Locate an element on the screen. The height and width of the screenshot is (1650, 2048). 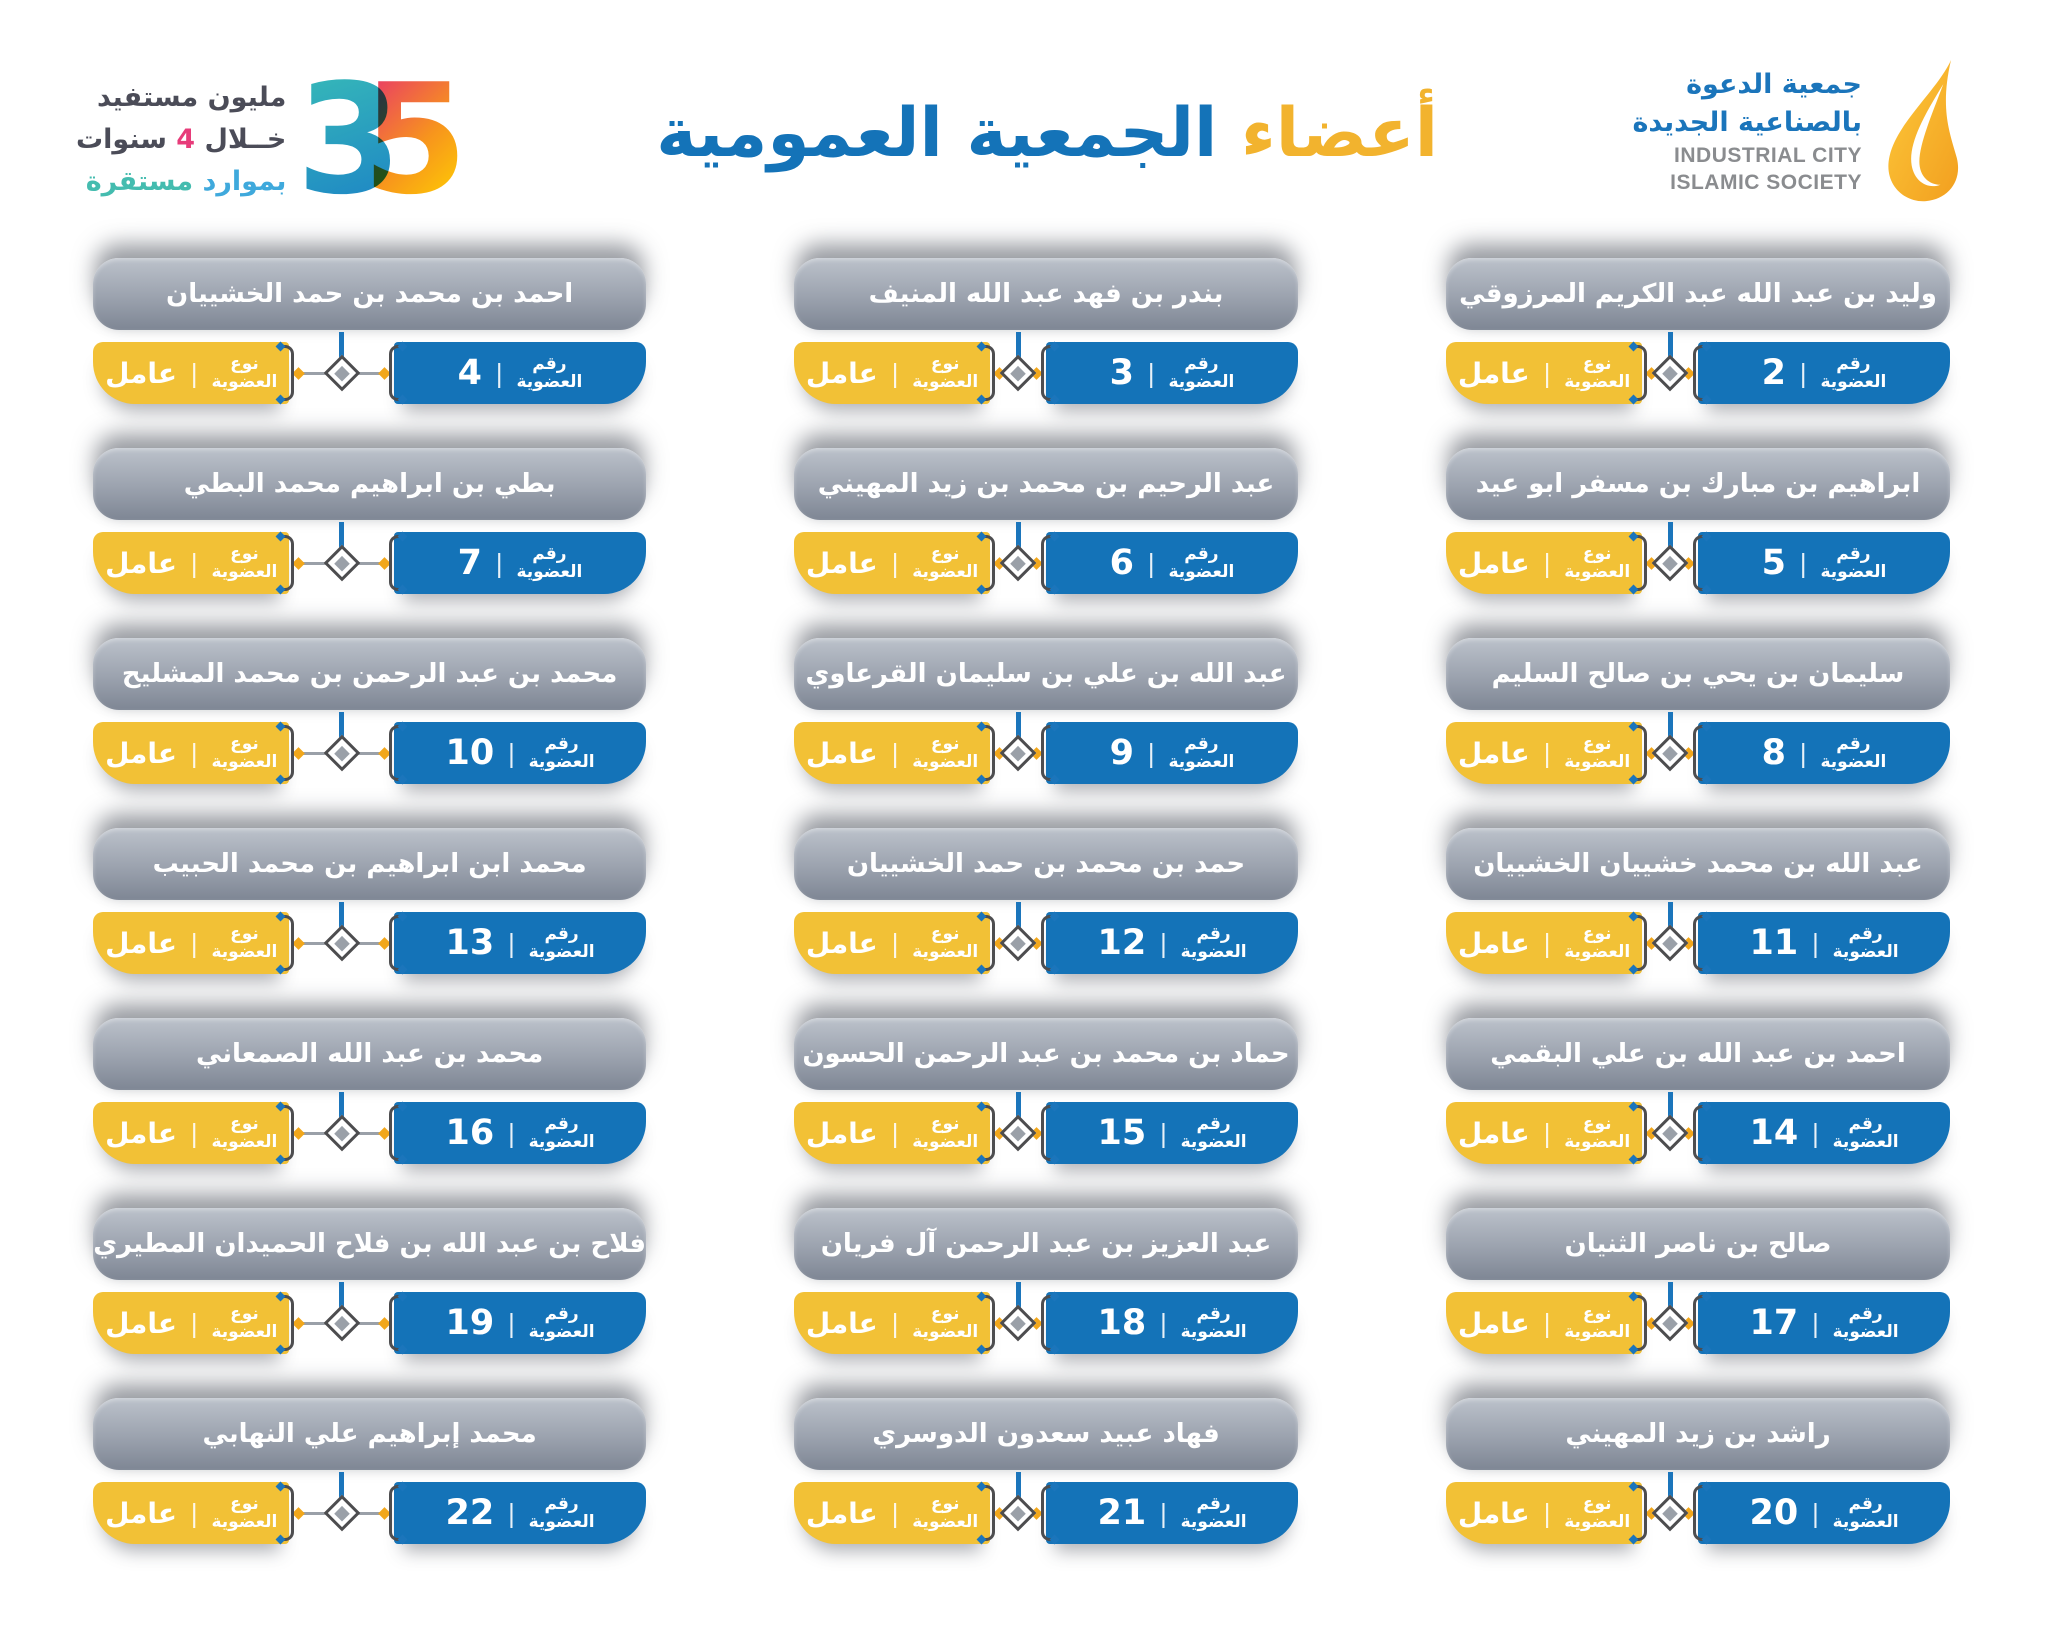
member-name-pill: احمد بن محمد بن حمد الخشييان is located at coordinates (369, 294).